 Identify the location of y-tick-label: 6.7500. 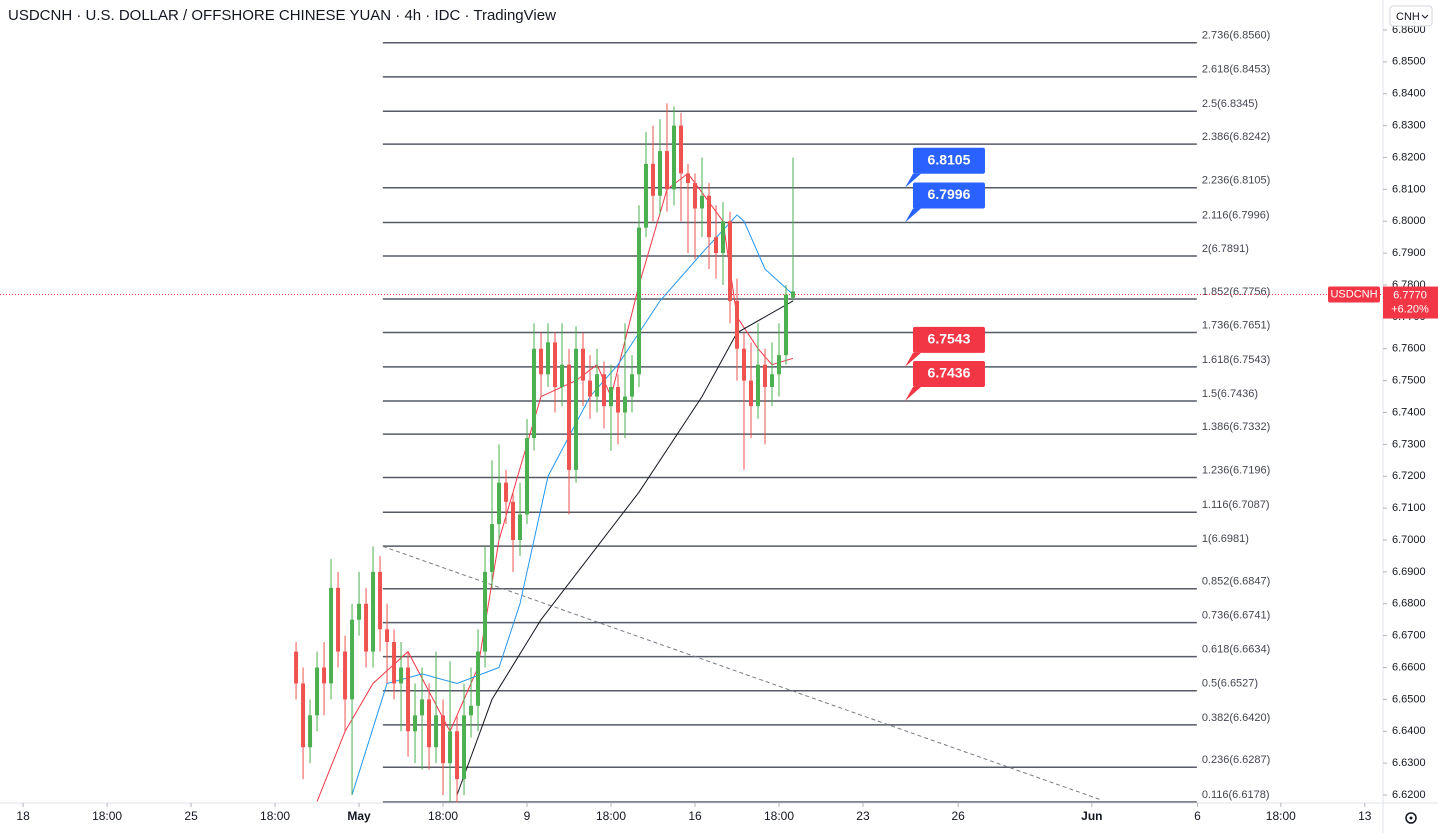
(1409, 381).